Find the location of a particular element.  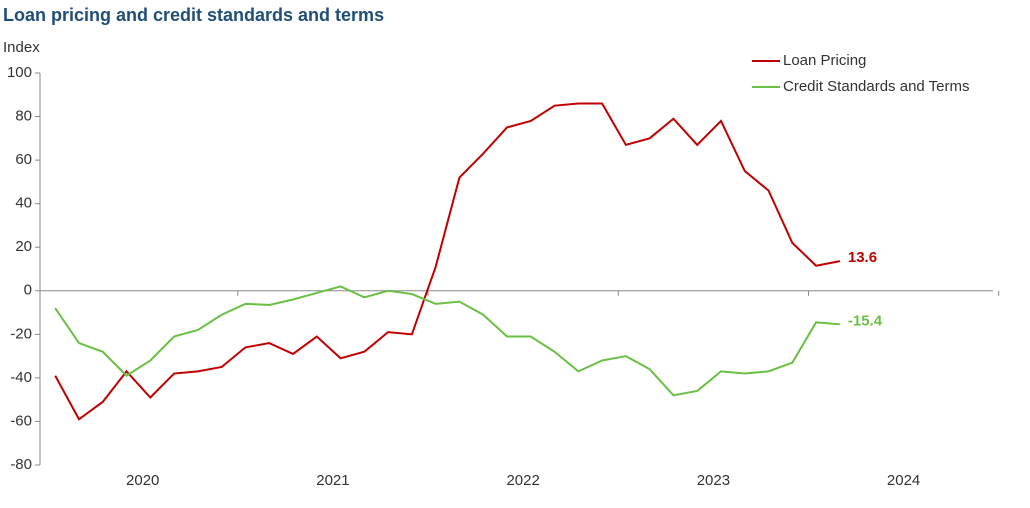

x-tick-label: 2021 is located at coordinates (332, 480).